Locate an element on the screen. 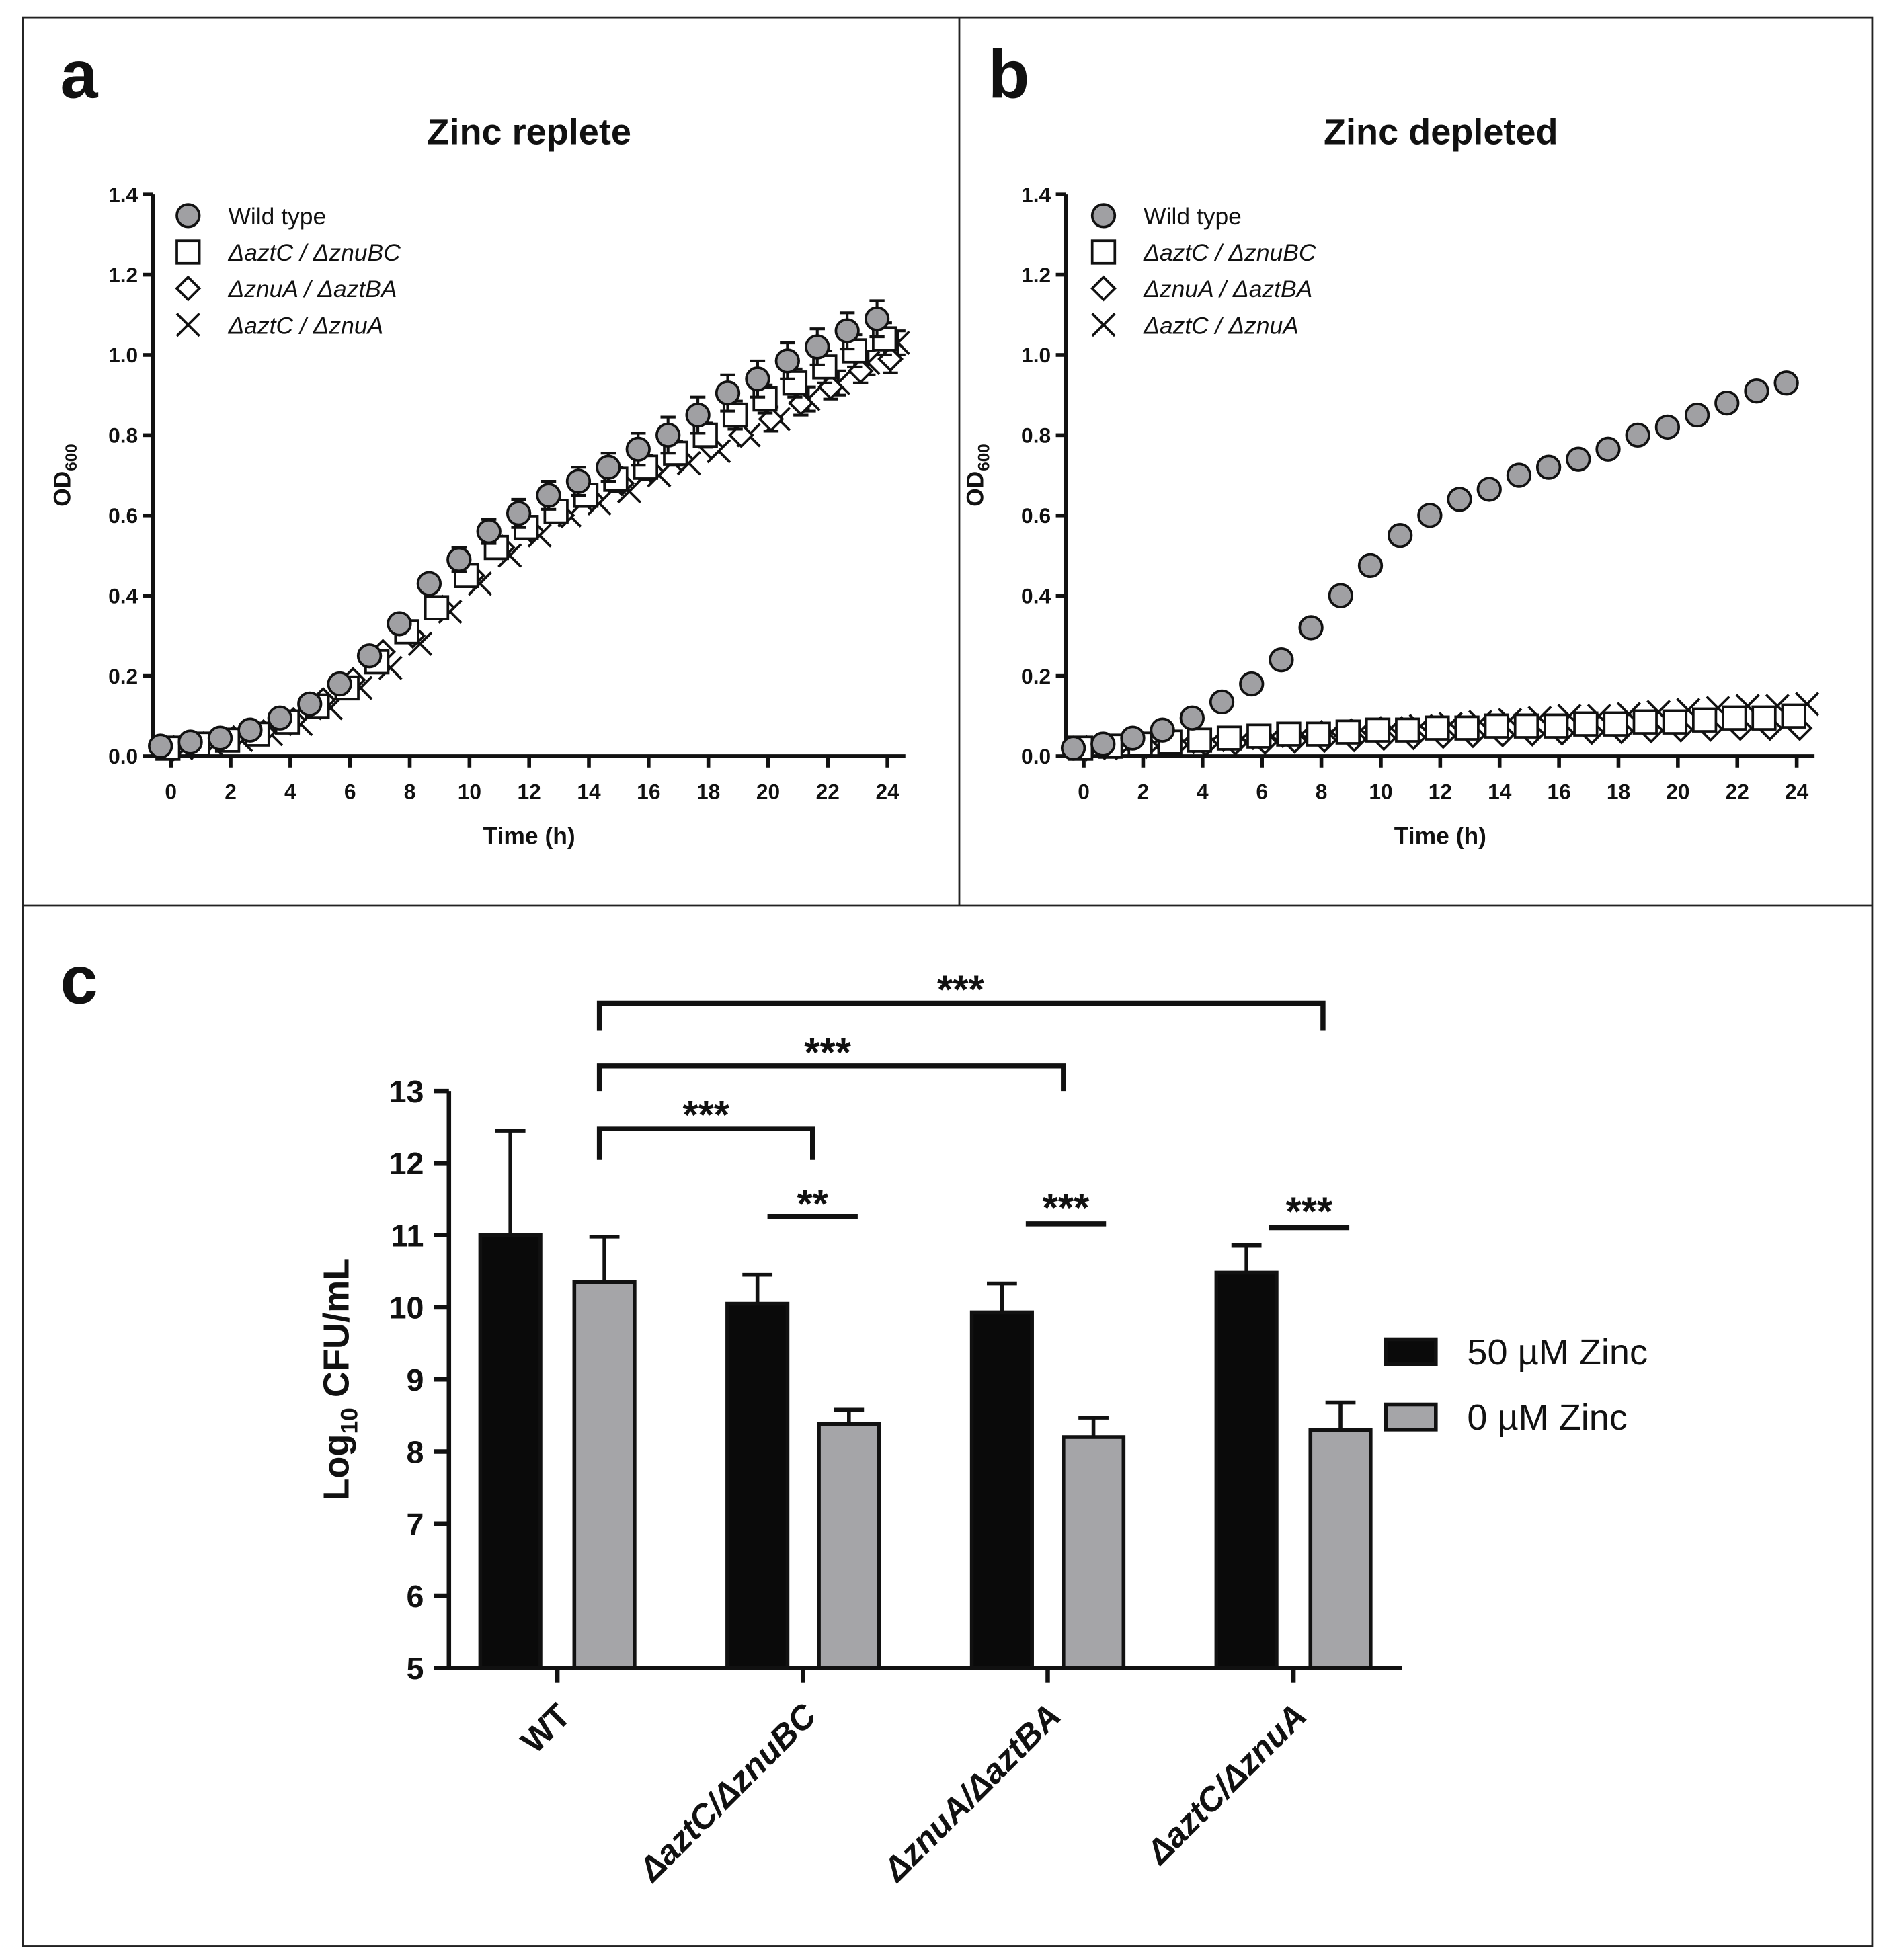 The height and width of the screenshot is (1960, 1881). series-circle is located at coordinates (1429, 565).